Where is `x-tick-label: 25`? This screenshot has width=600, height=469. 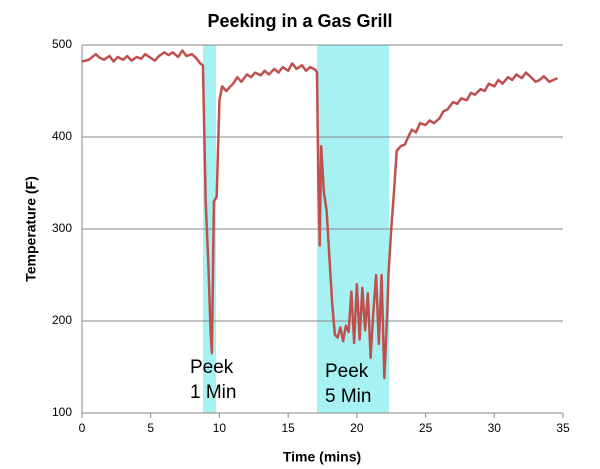
x-tick-label: 25 is located at coordinates (426, 428).